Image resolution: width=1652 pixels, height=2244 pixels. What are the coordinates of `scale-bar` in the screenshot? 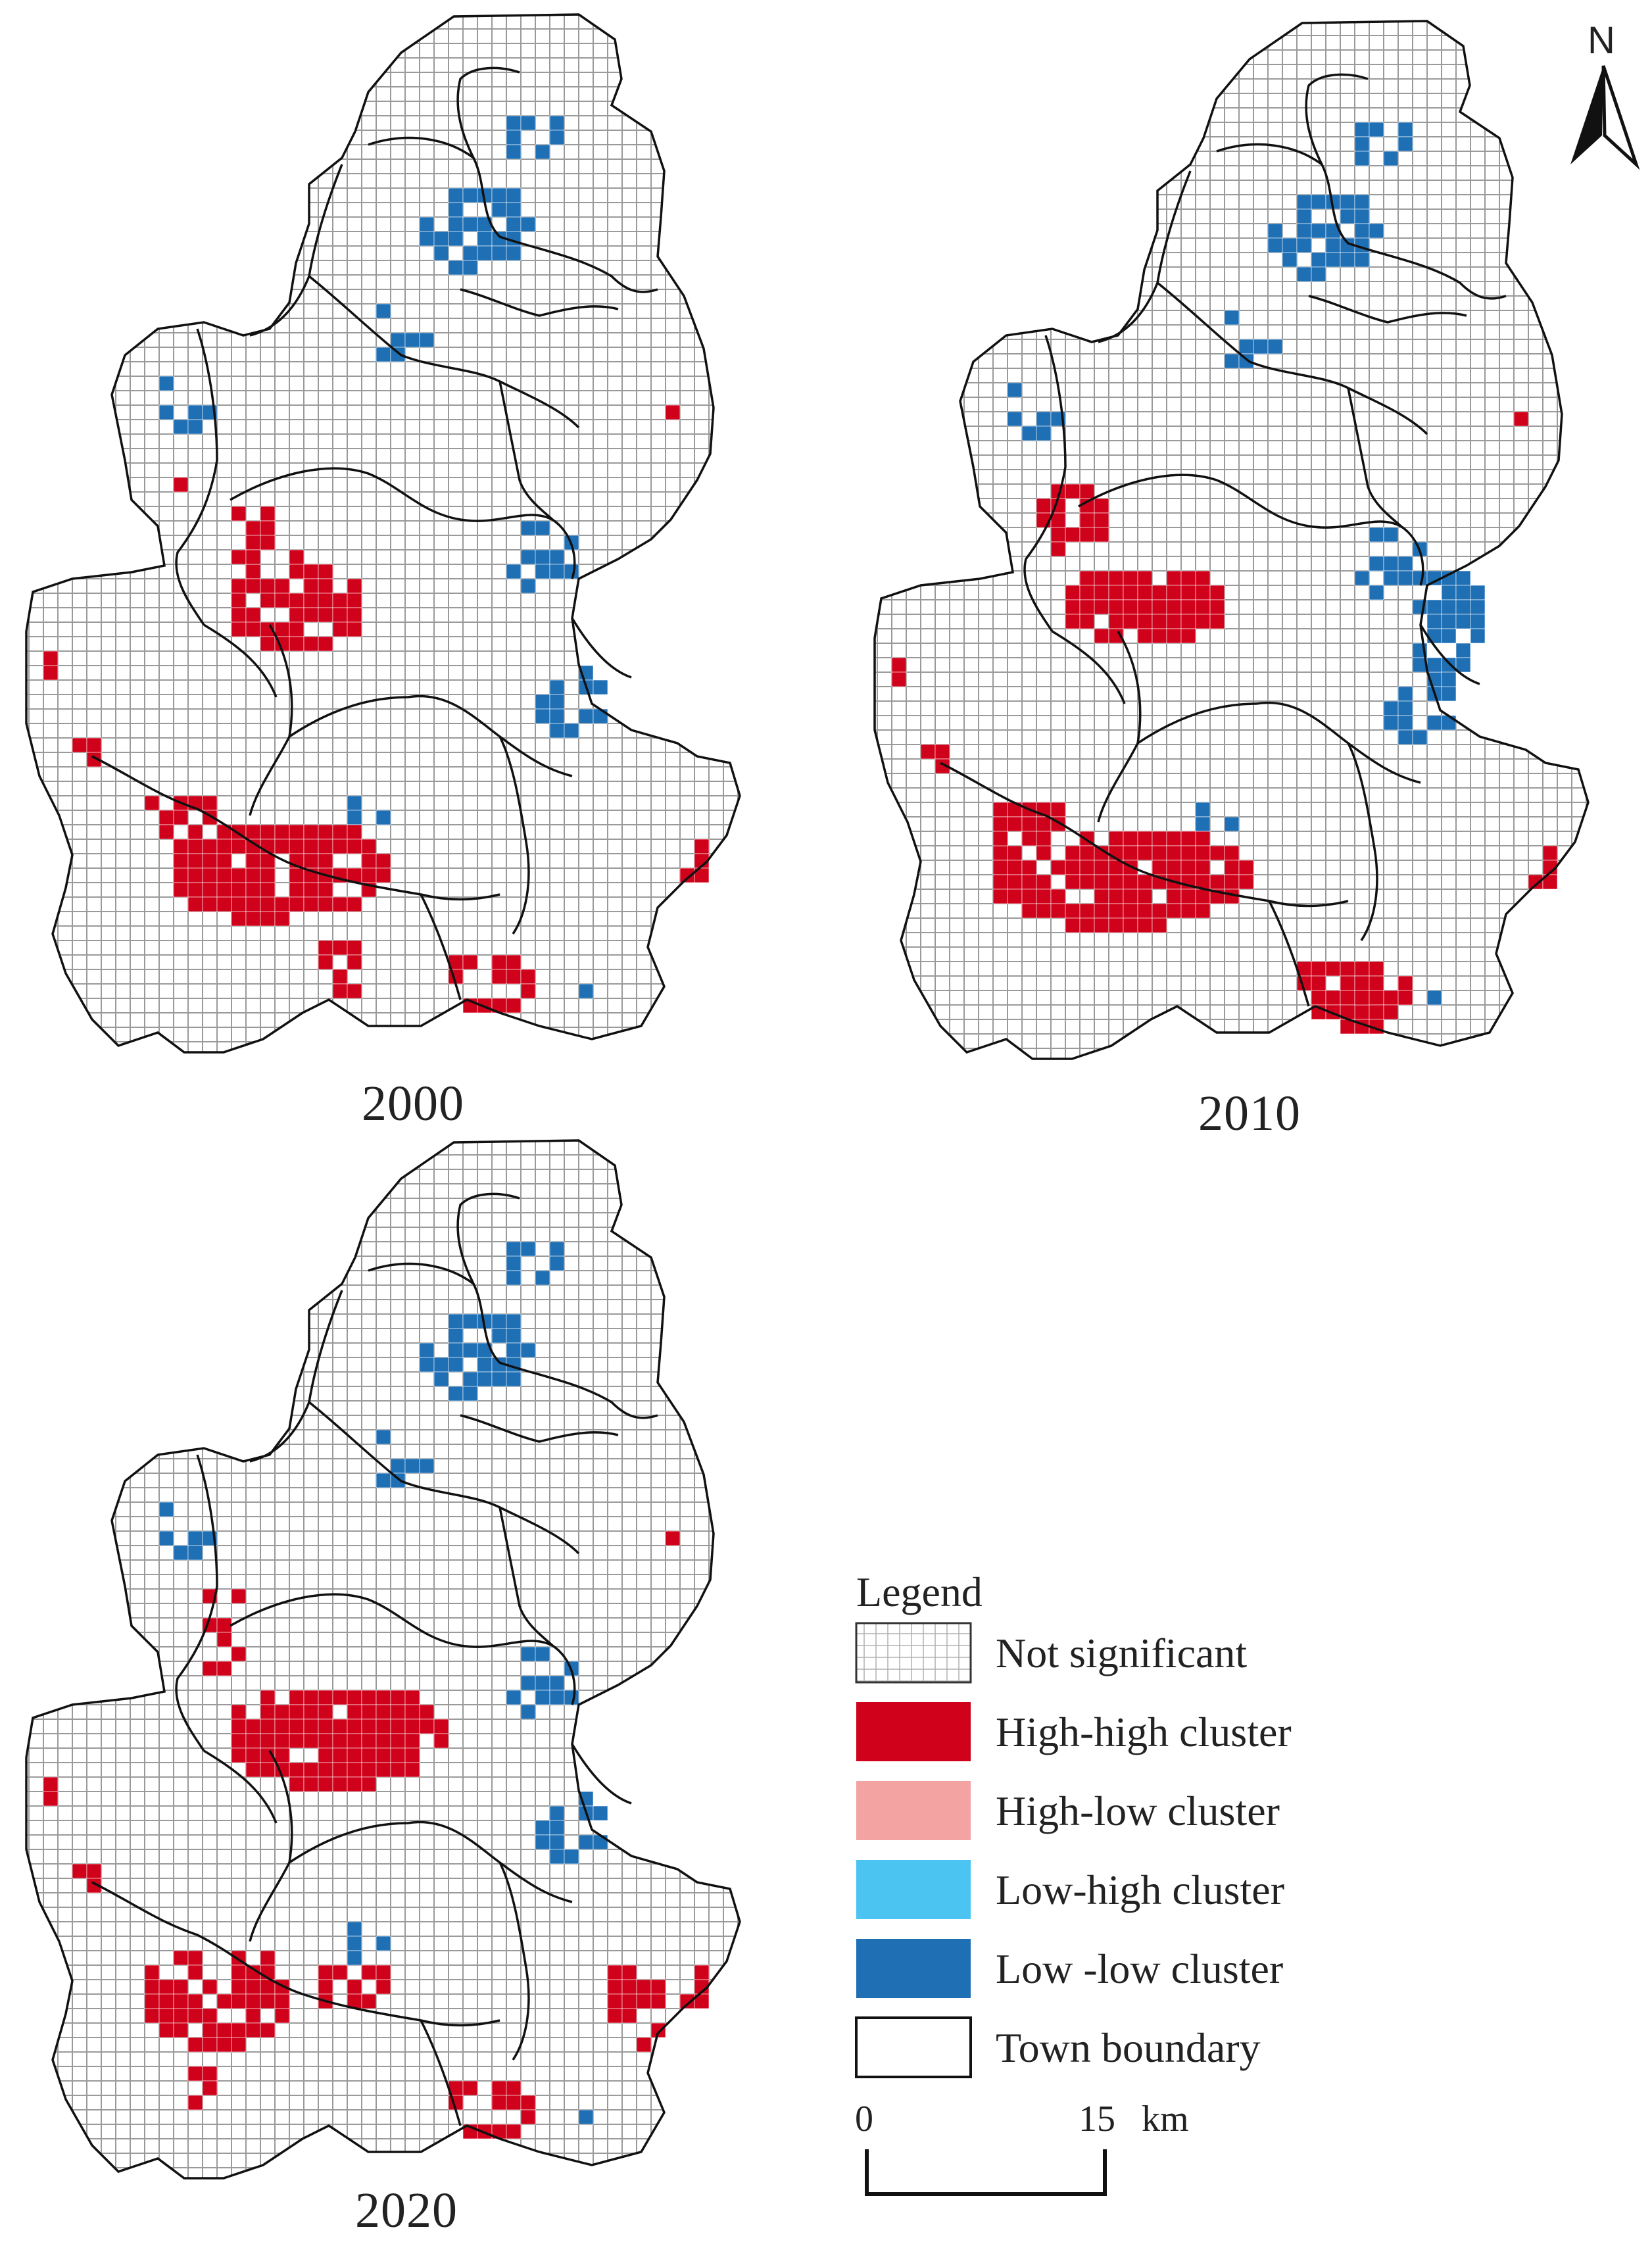 It's located at (986, 2172).